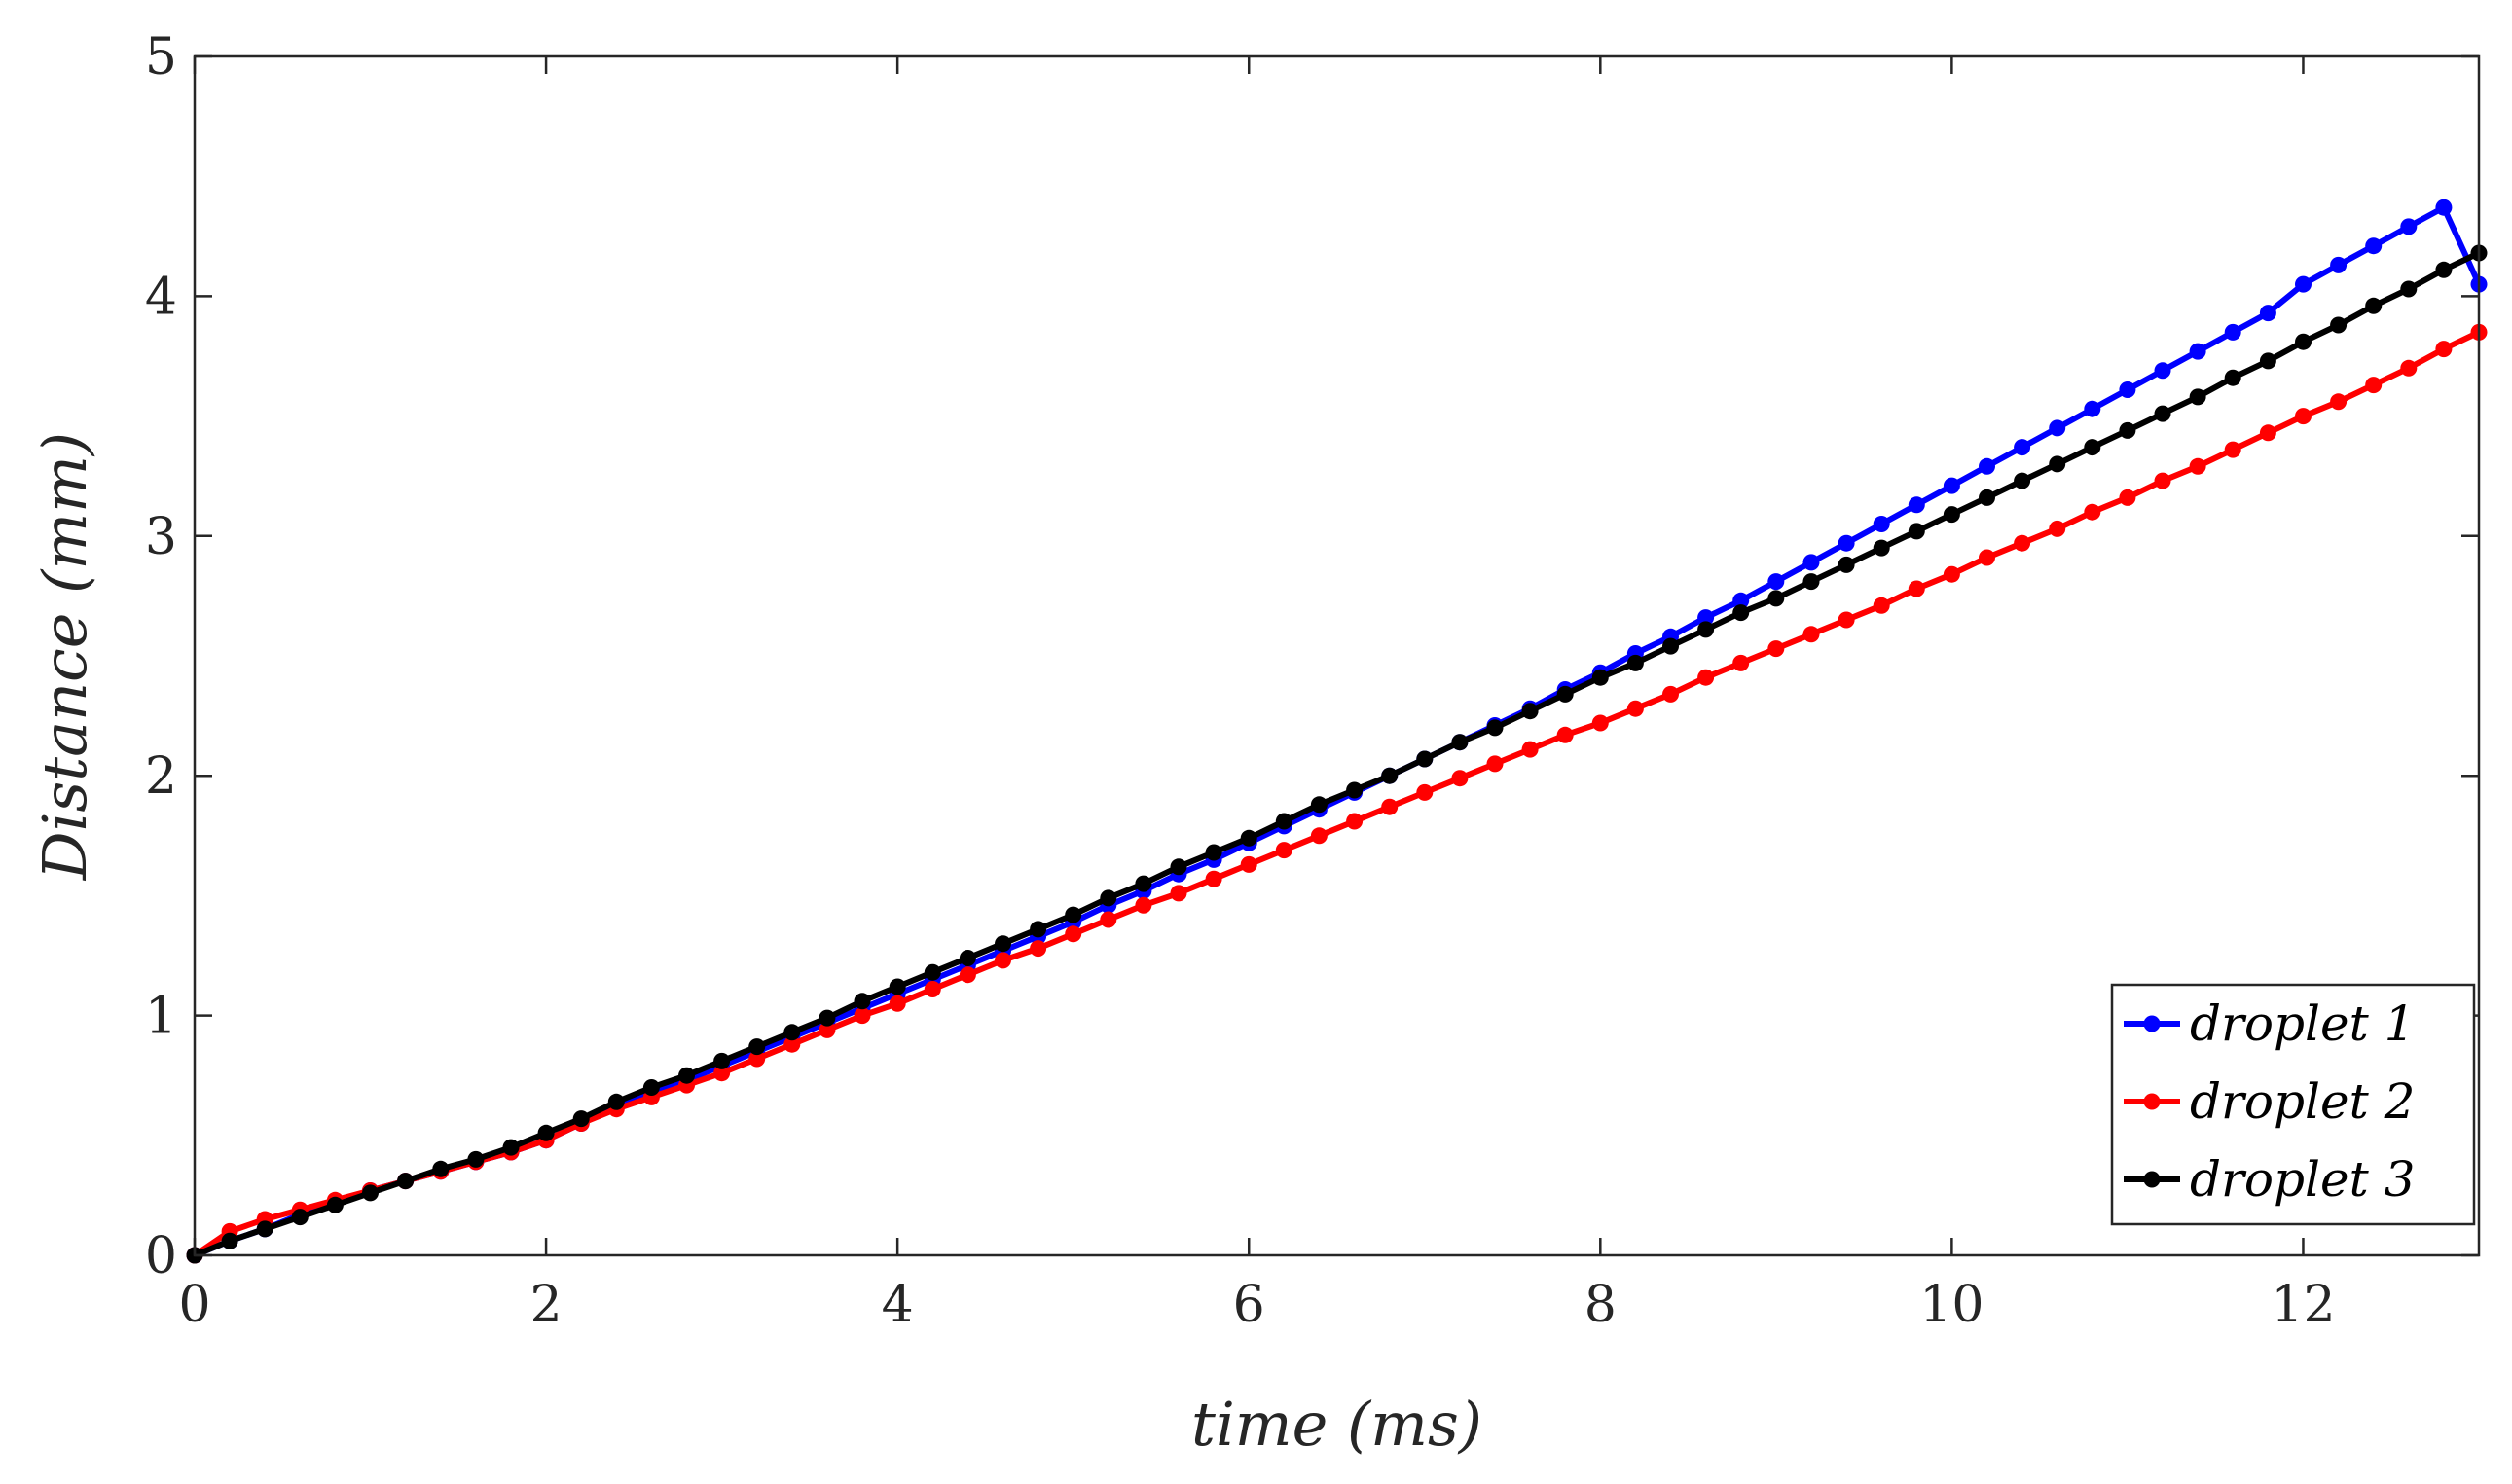 The width and height of the screenshot is (2512, 1484). Describe the element at coordinates (546, 1305) in the screenshot. I see `x-tick-label: 2` at that location.